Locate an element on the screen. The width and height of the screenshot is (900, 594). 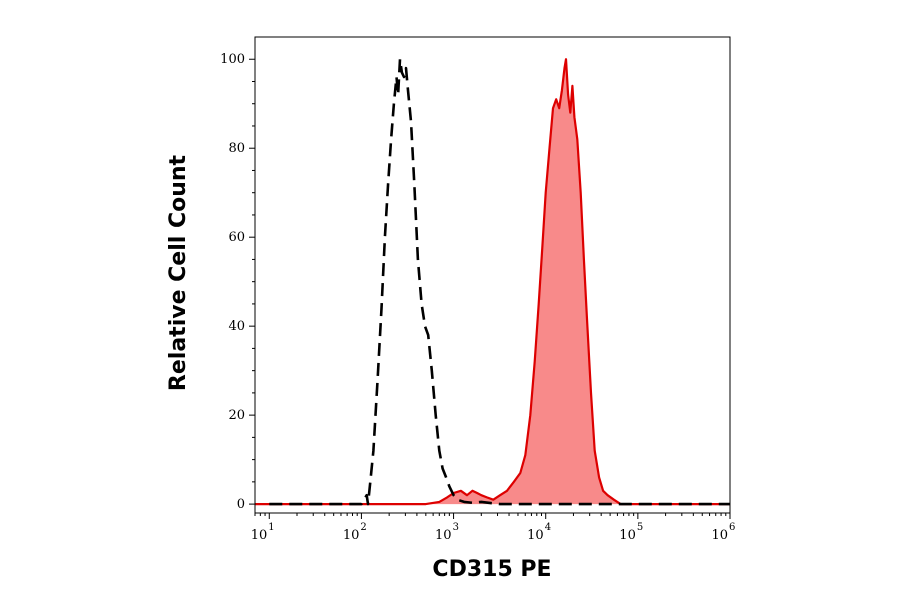
y-axis-title: Relative Cell Count is located at coordinates (178, 272).